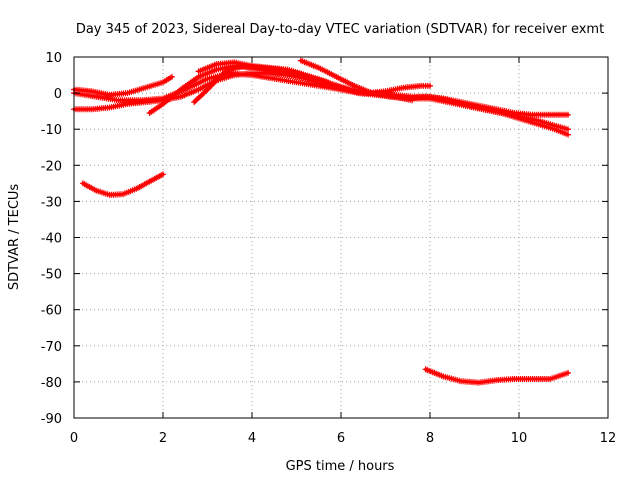 Image resolution: width=640 pixels, height=480 pixels. Describe the element at coordinates (430, 438) in the screenshot. I see `x-tick-label: 8` at that location.